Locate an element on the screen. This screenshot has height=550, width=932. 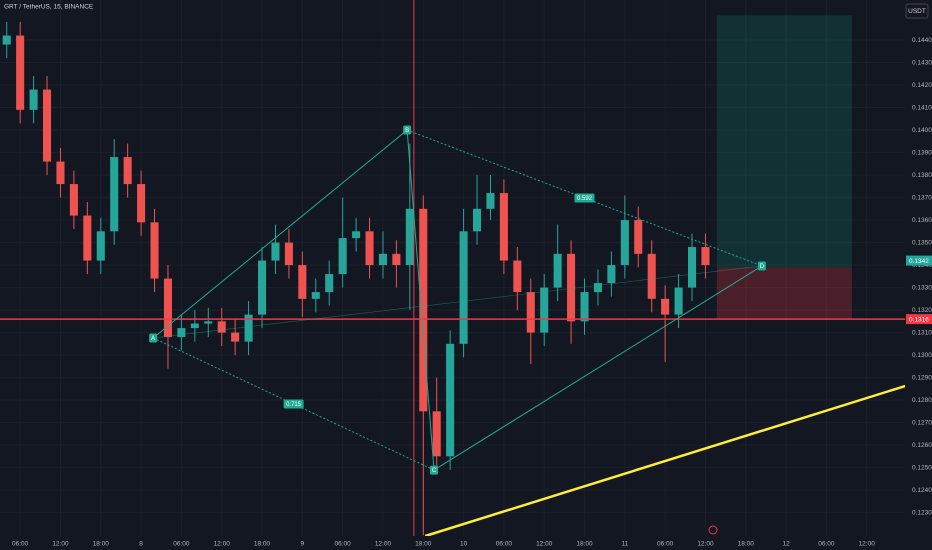
y-tick-label: 0.1290 is located at coordinates (922, 377).